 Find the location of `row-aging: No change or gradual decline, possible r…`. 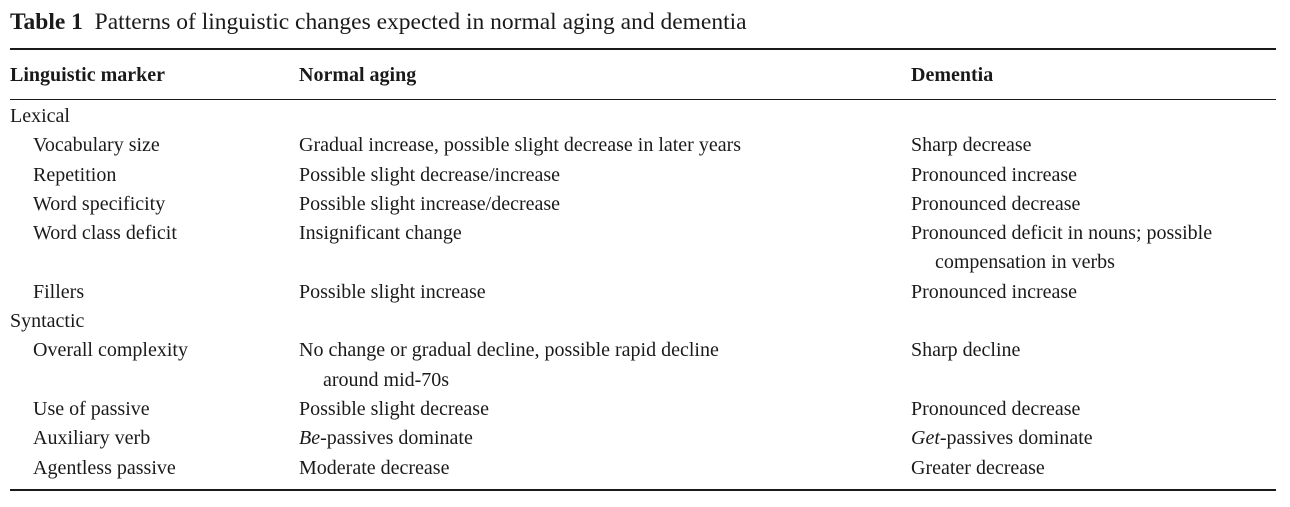

row-aging: No change or gradual decline, possible r… is located at coordinates (509, 350).